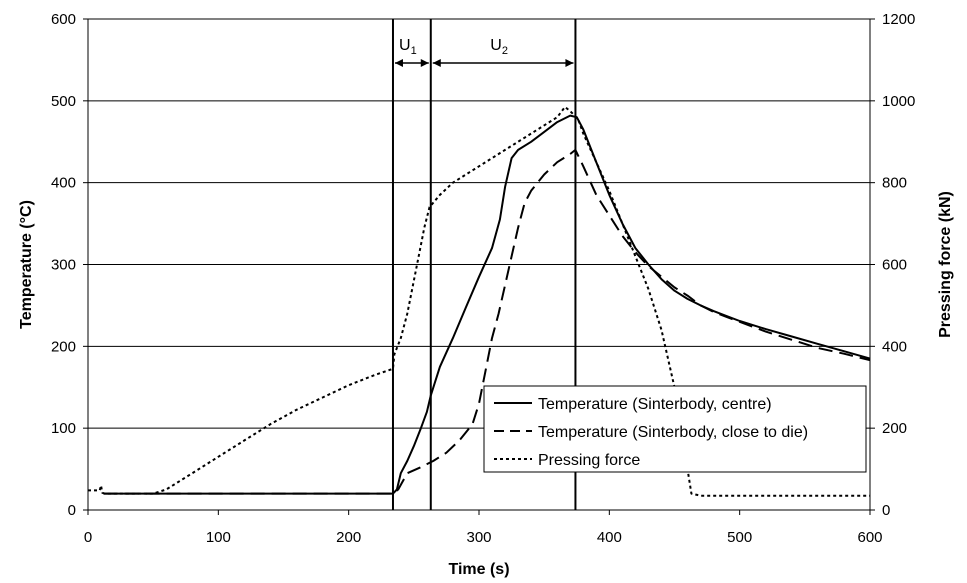 This screenshot has height=583, width=967. Describe the element at coordinates (63, 346) in the screenshot. I see `y-tick-label-200: 200` at that location.